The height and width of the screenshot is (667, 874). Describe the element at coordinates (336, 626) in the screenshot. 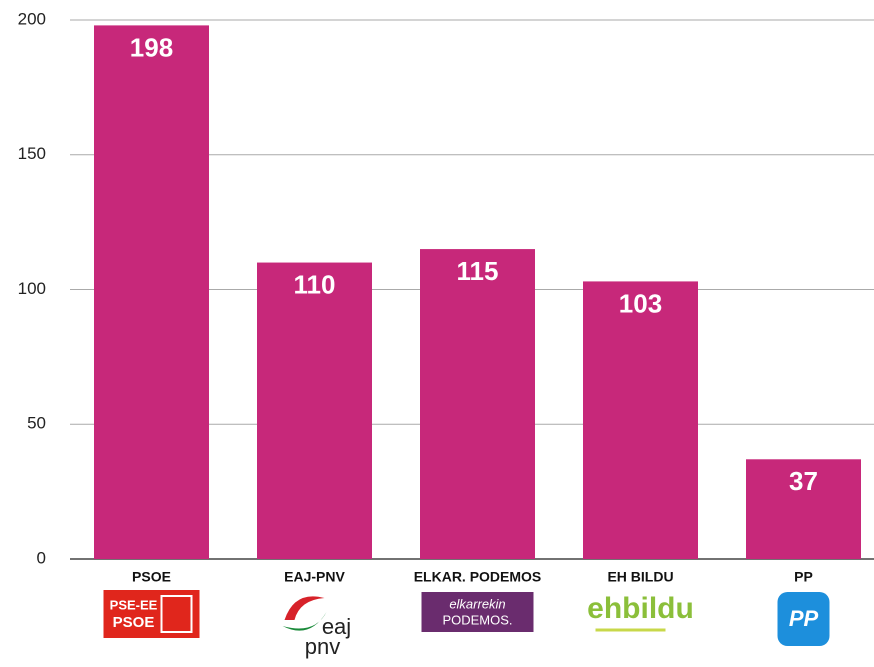

I see `logo-text: eaj` at that location.